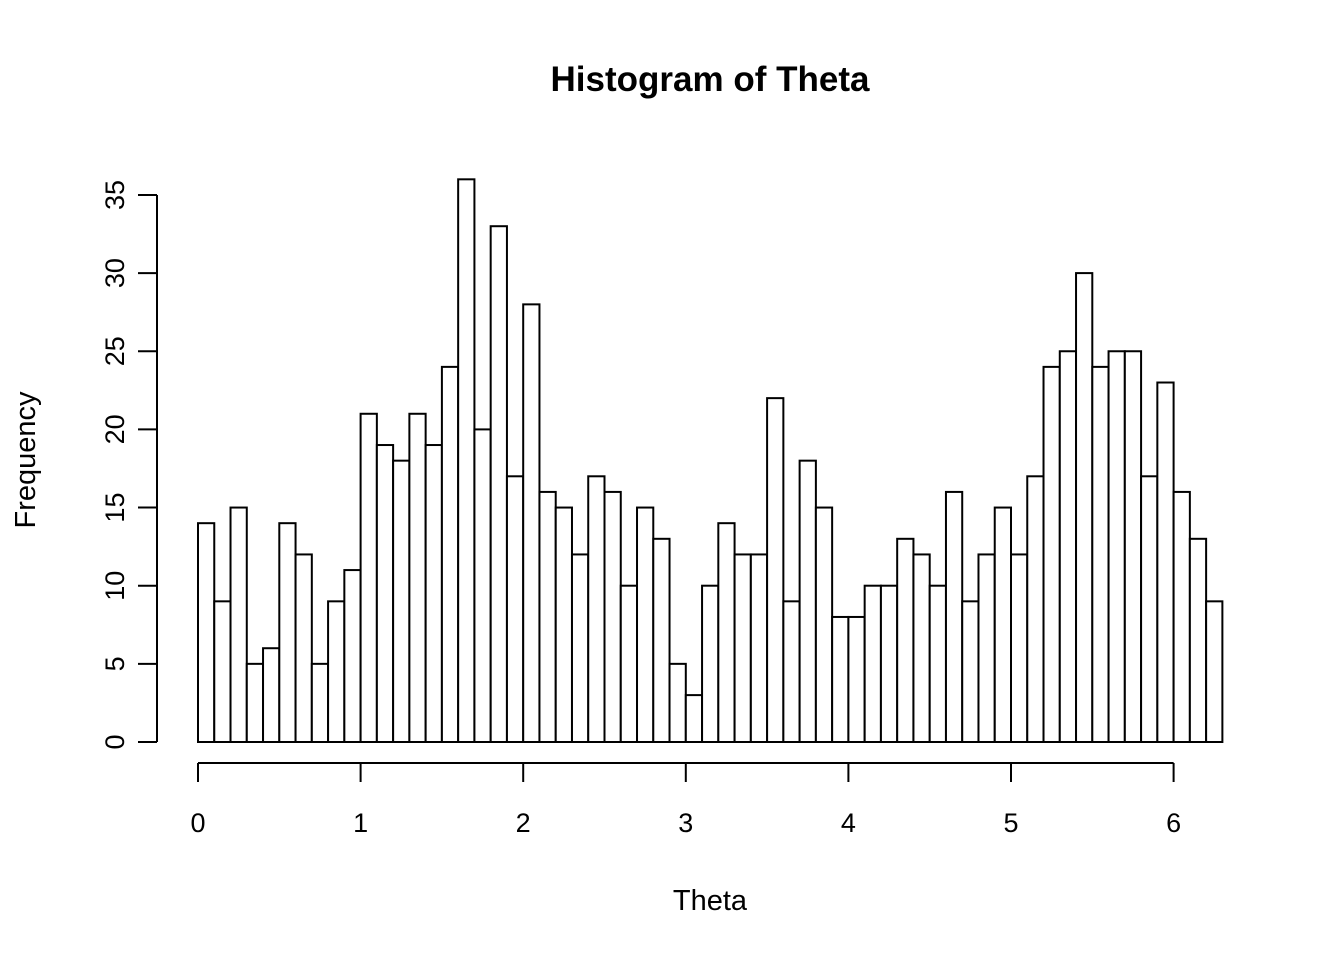 The height and width of the screenshot is (960, 1344). What do you see at coordinates (129, 465) in the screenshot?
I see `y-axis: 0 5 10 15 20 25 30 35` at bounding box center [129, 465].